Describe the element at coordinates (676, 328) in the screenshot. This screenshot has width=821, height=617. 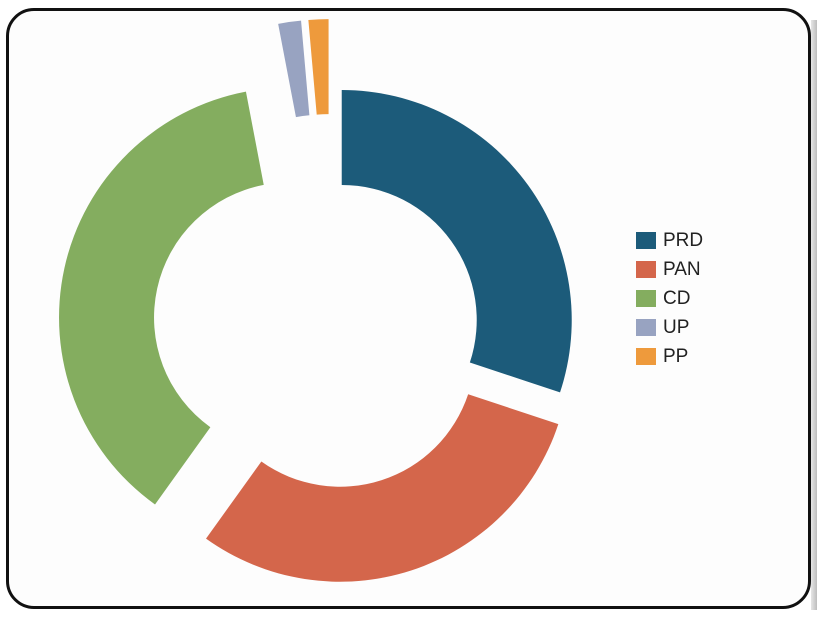
I see `legend-label-up: UP` at that location.